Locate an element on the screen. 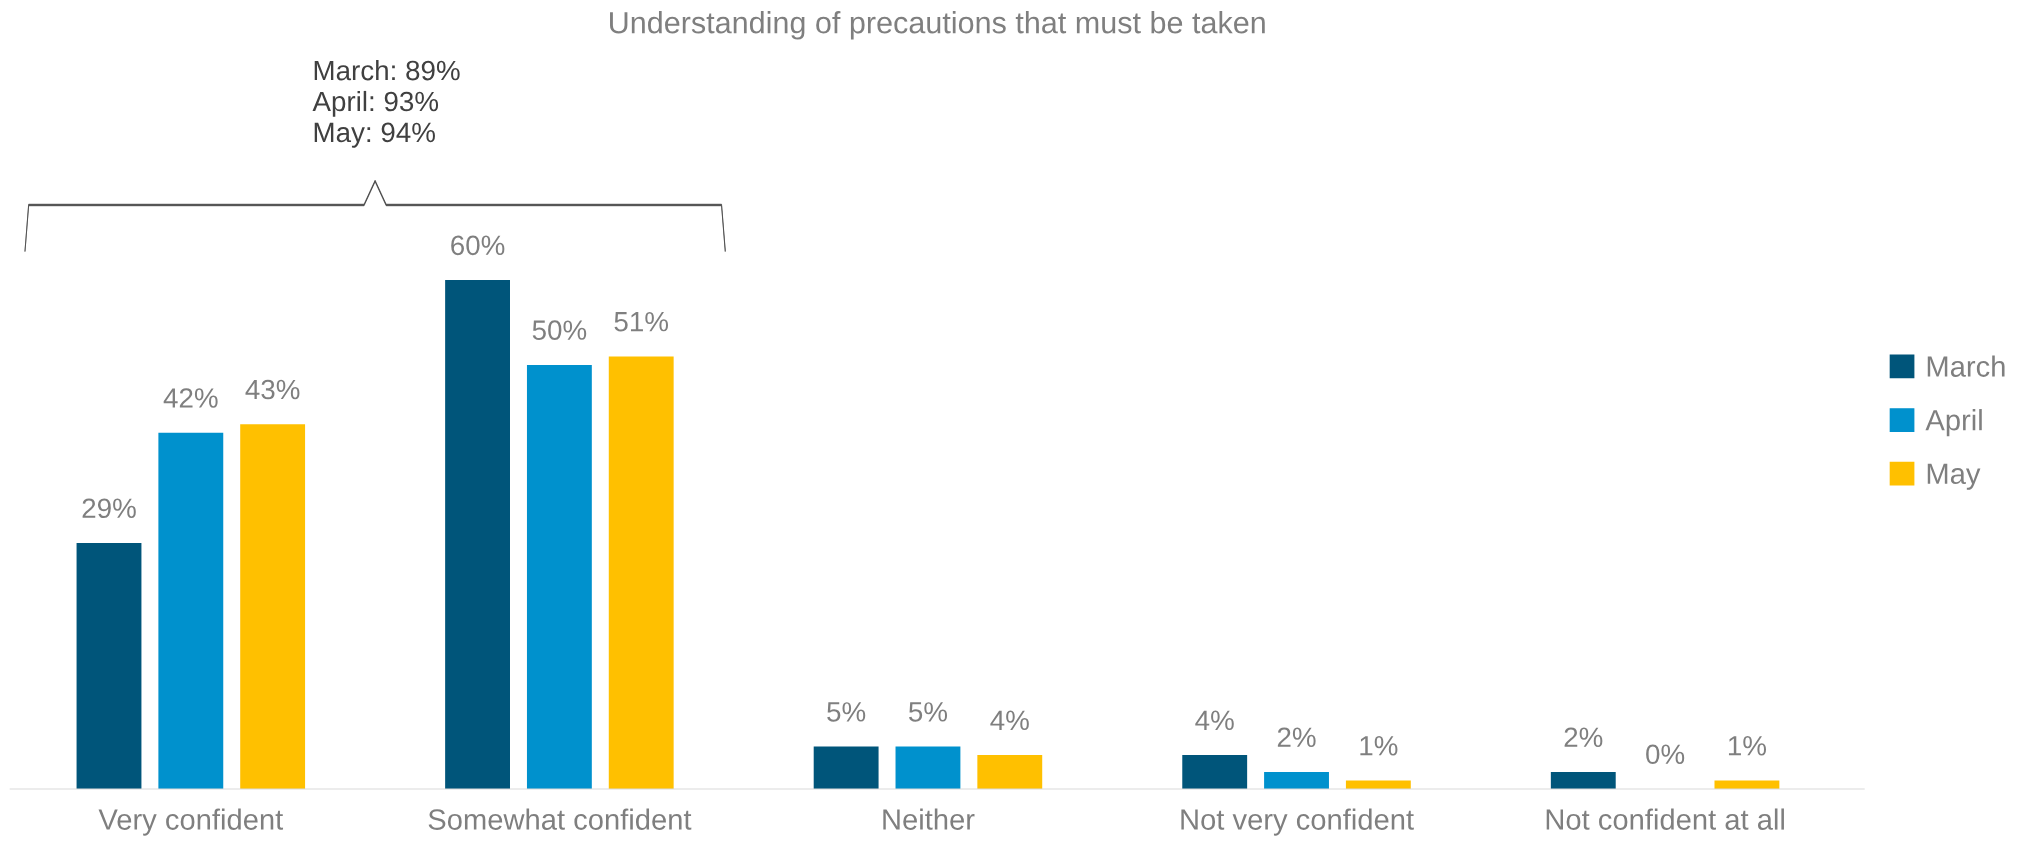 Image resolution: width=2044 pixels, height=853 pixels. chart-title: Understanding of precautions that must be taken is located at coordinates (937, 25).